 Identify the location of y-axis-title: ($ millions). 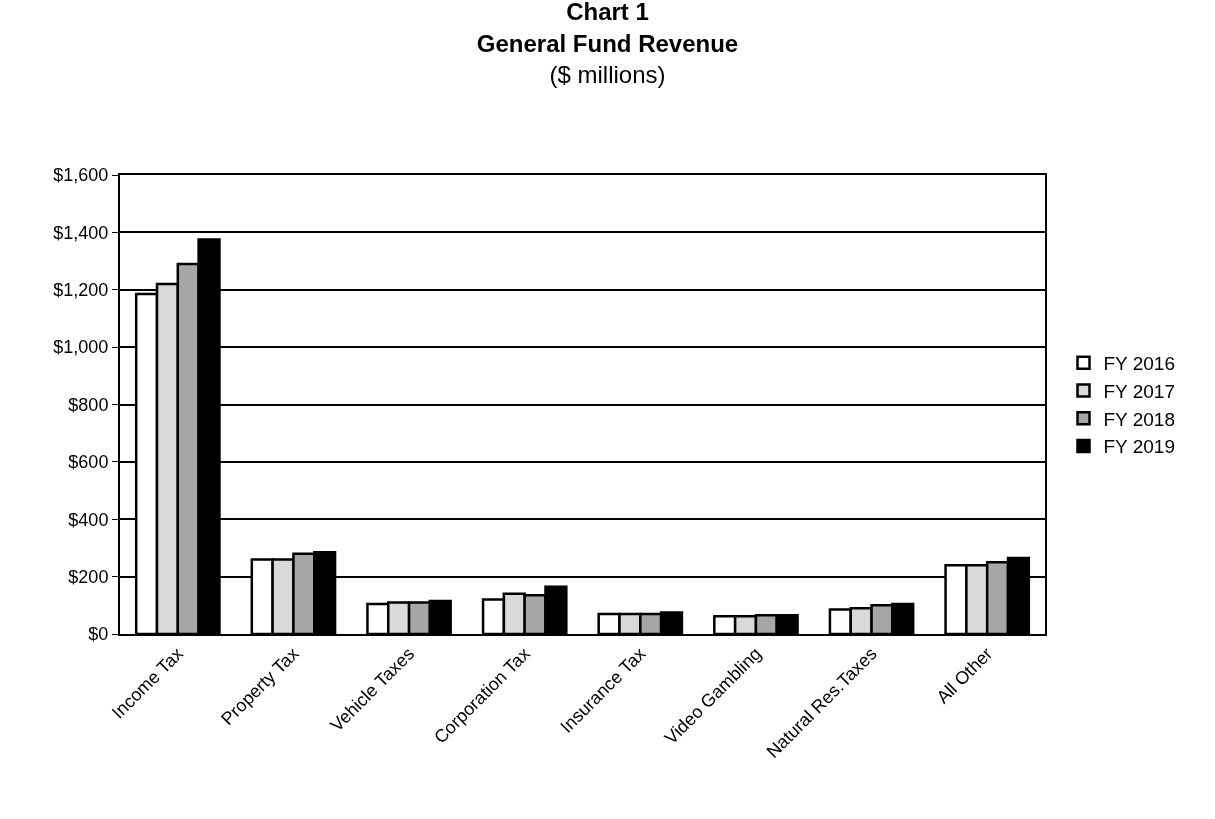
(607, 74).